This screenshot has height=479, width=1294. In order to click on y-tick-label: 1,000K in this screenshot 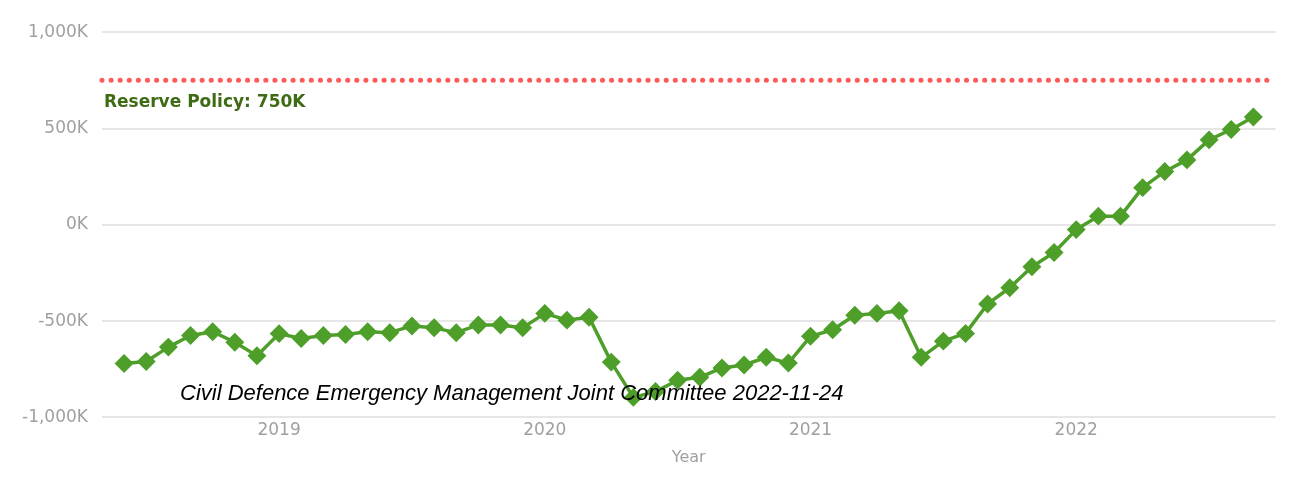, I will do `click(58, 30)`.